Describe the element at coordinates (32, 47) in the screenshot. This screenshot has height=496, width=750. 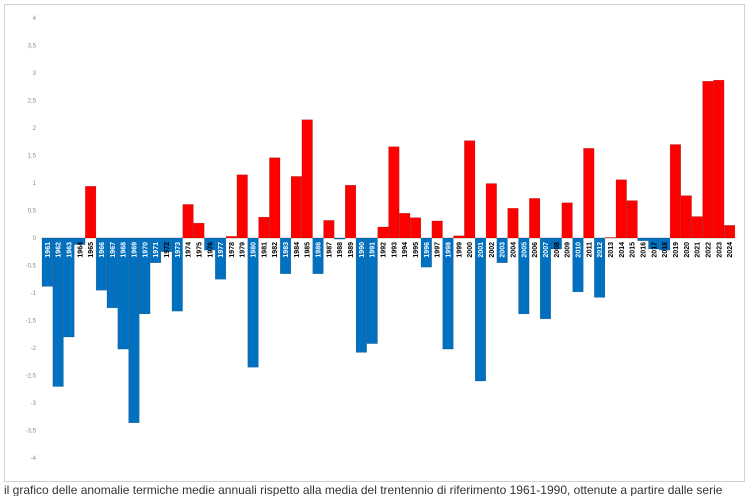
I see `y-tick-label: 3,5` at that location.